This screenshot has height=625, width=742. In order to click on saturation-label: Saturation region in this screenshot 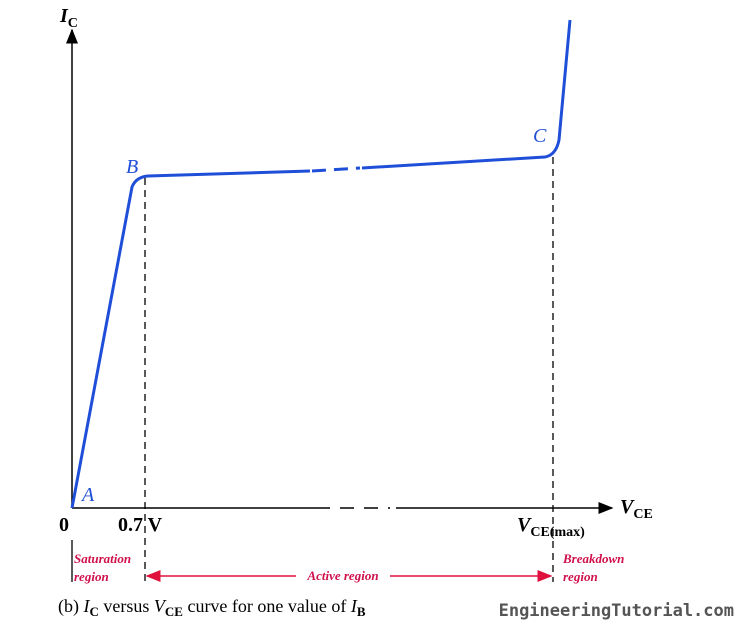, I will do `click(102, 567)`.